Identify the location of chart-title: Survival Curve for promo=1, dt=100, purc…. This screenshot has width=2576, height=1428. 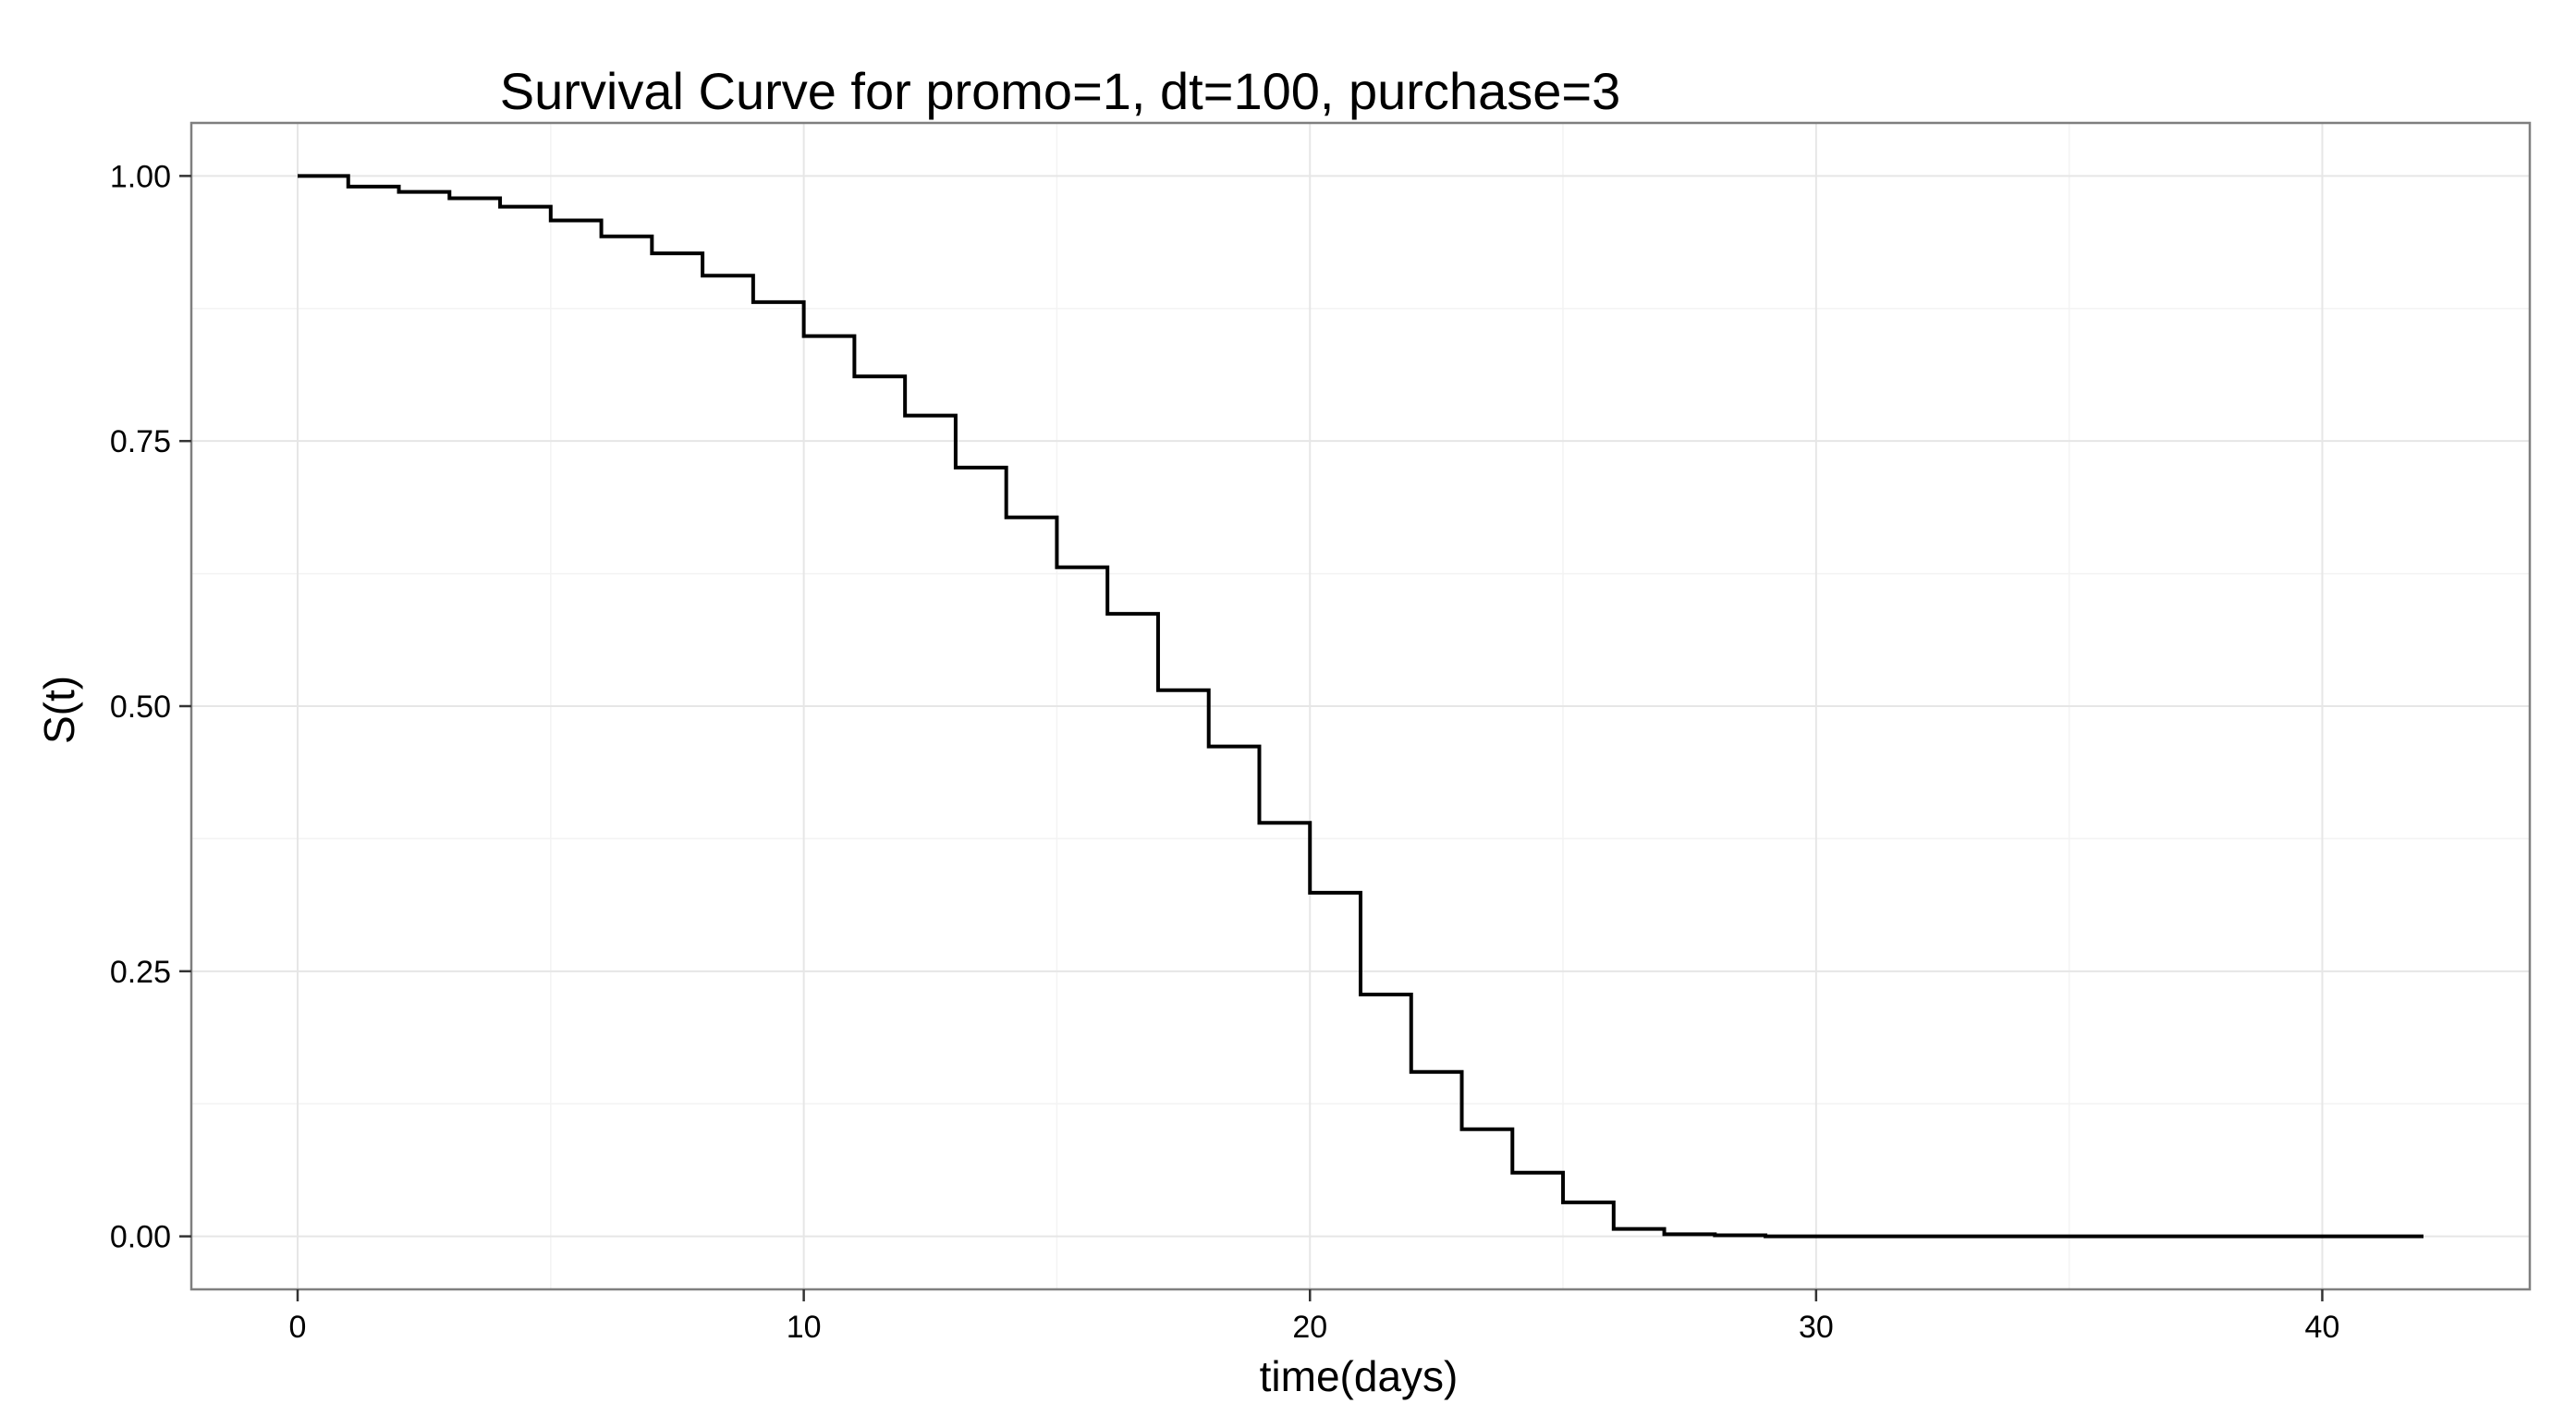
(1060, 91).